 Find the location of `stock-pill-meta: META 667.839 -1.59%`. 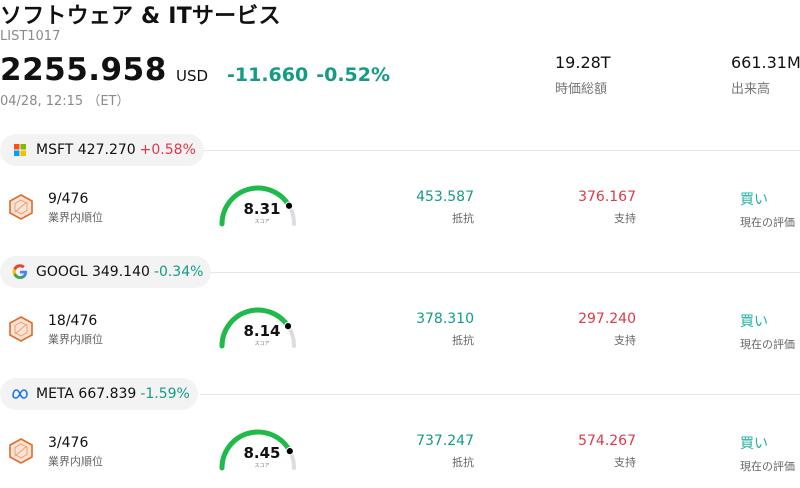

stock-pill-meta: META 667.839 -1.59% is located at coordinates (99, 394).